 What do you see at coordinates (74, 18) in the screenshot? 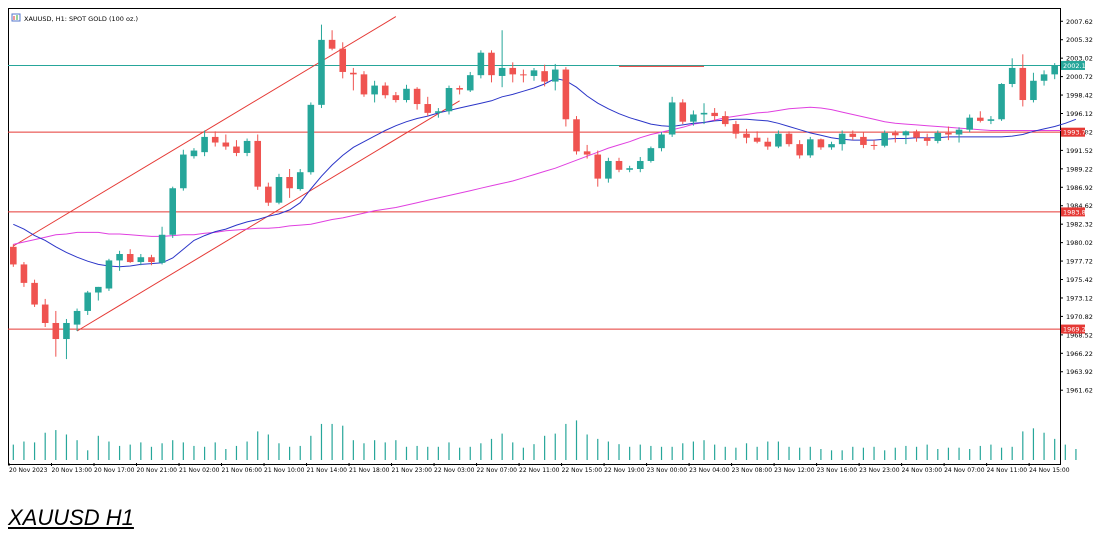
I see `chart-header: XAUUSD, H1: SPOT GOLD (100 oz.)` at bounding box center [74, 18].